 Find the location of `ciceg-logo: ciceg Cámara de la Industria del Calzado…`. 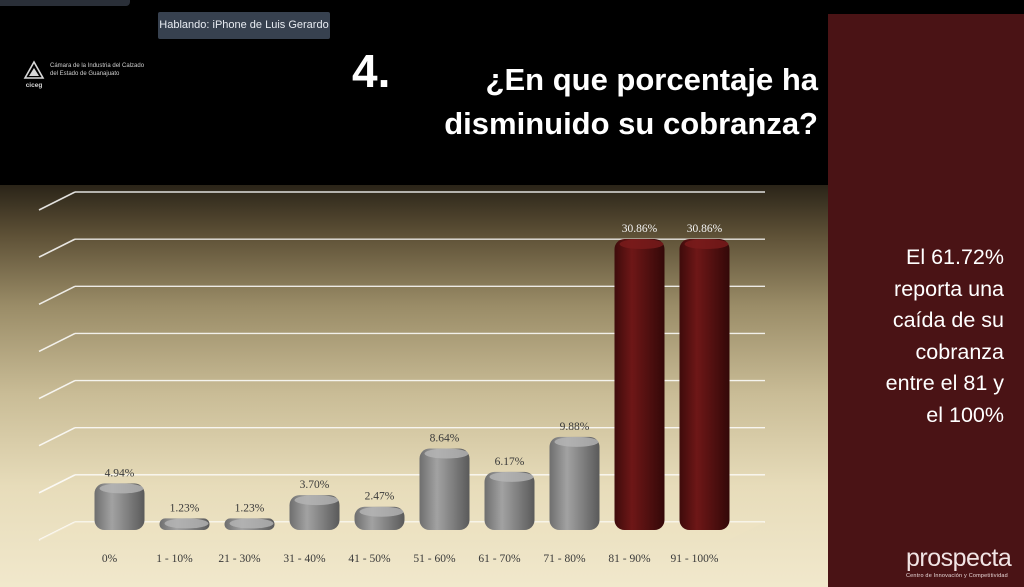

ciceg-logo: ciceg Cámara de la Industria del Calzado… is located at coordinates (83, 76).